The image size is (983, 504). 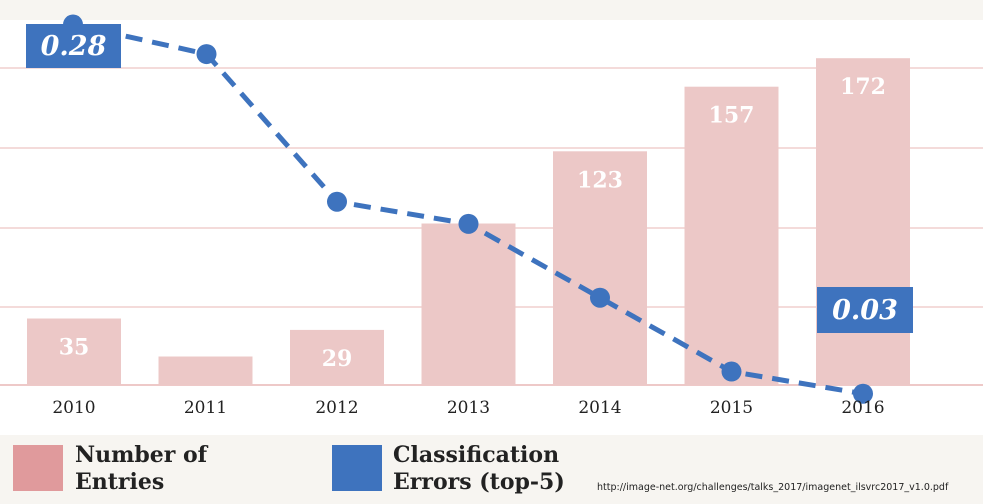 I want to click on bar-2013, so click(x=468, y=304).